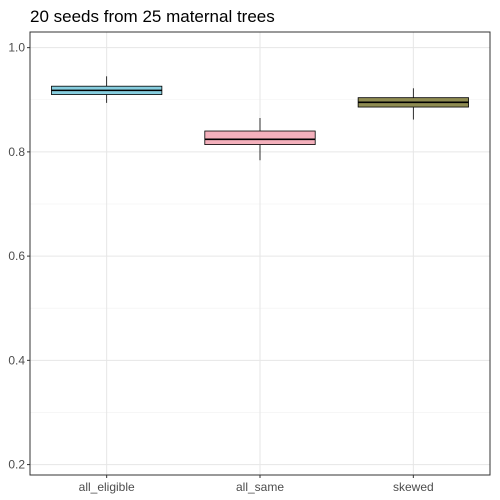 The width and height of the screenshot is (500, 500). What do you see at coordinates (260, 137) in the screenshot?
I see `box-all_same` at bounding box center [260, 137].